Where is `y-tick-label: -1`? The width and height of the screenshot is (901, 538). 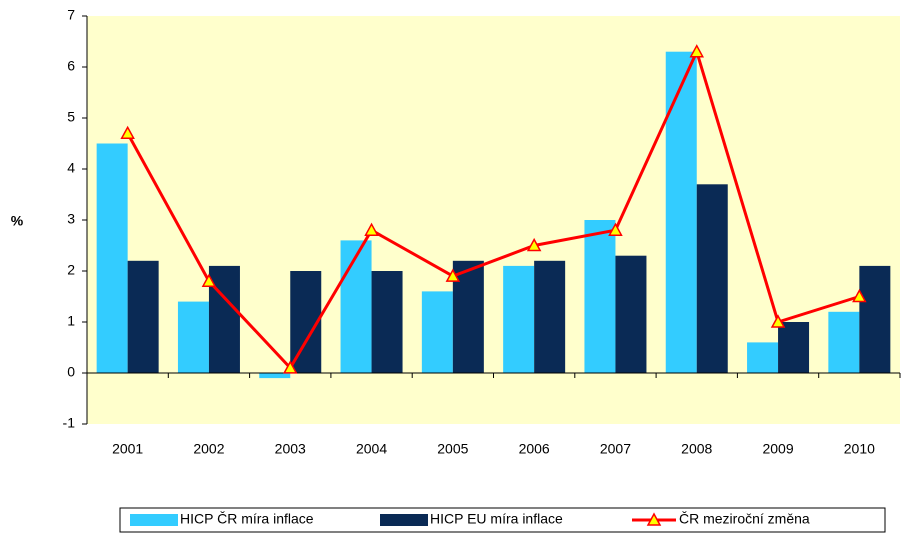
y-tick-label: -1 is located at coordinates (69, 423).